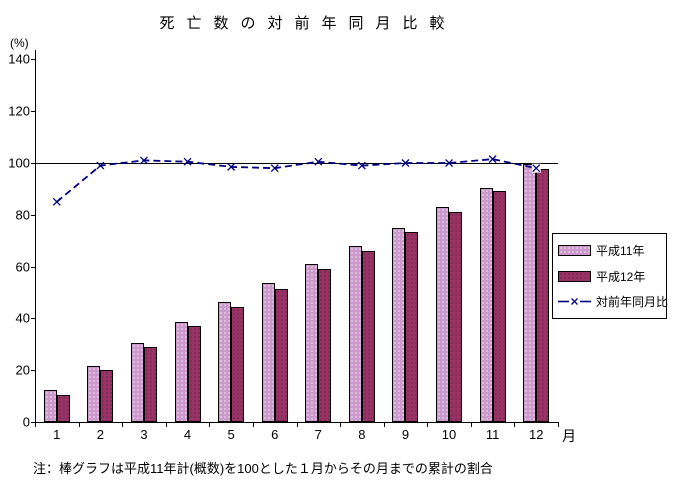 This screenshot has height=490, width=675. I want to click on x-tick-label: 9, so click(405, 434).